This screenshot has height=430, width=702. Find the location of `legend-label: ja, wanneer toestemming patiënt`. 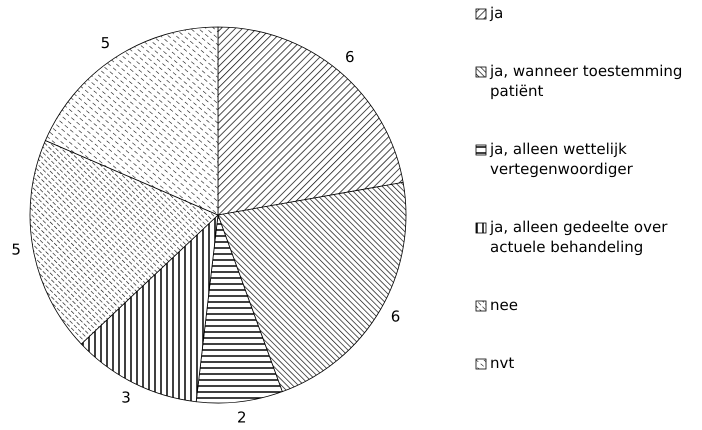

legend-label: ja, wanneer toestemming patiënt is located at coordinates (585, 81).